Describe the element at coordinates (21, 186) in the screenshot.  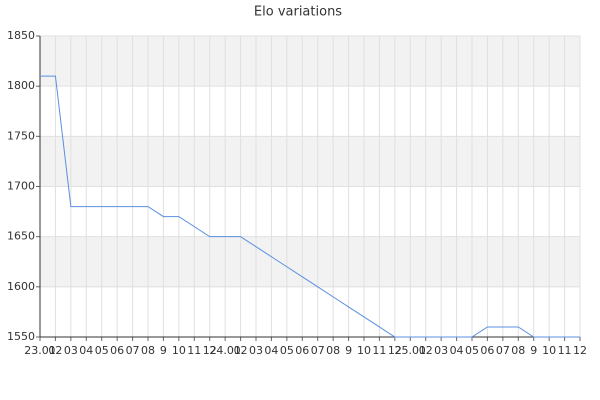
I see `y-tick-label: 1700` at that location.